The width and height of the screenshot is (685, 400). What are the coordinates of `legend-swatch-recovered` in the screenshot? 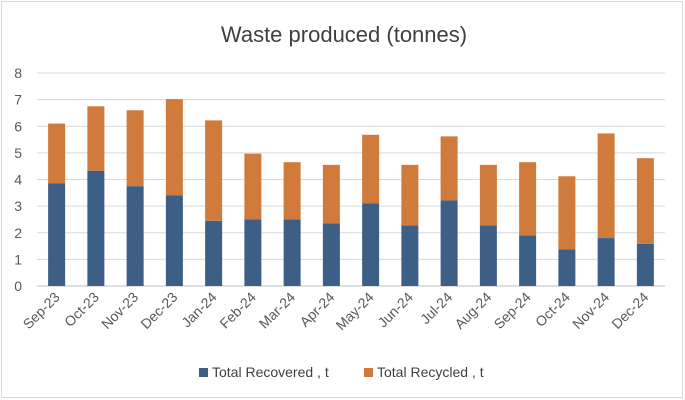 It's located at (203, 372).